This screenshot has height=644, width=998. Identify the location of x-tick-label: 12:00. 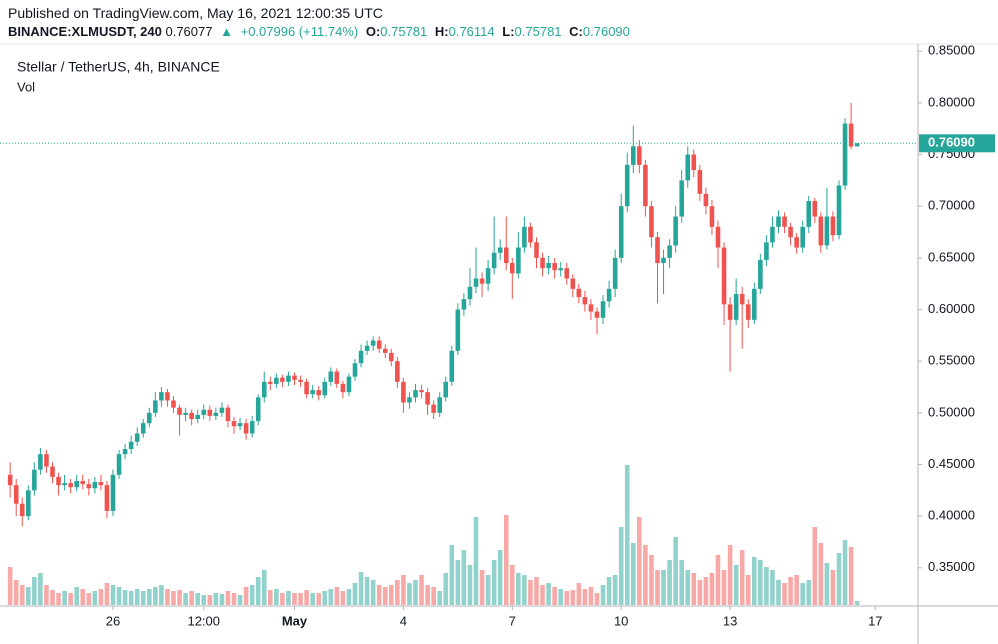
(203, 620).